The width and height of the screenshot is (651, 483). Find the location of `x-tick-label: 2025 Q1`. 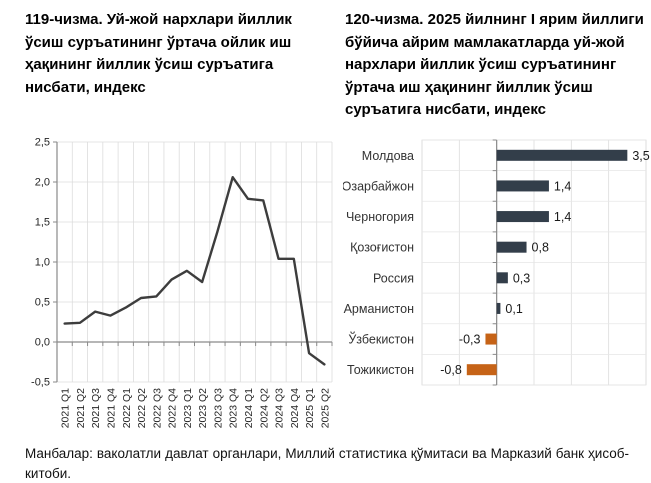

x-tick-label: 2025 Q1 is located at coordinates (310, 408).